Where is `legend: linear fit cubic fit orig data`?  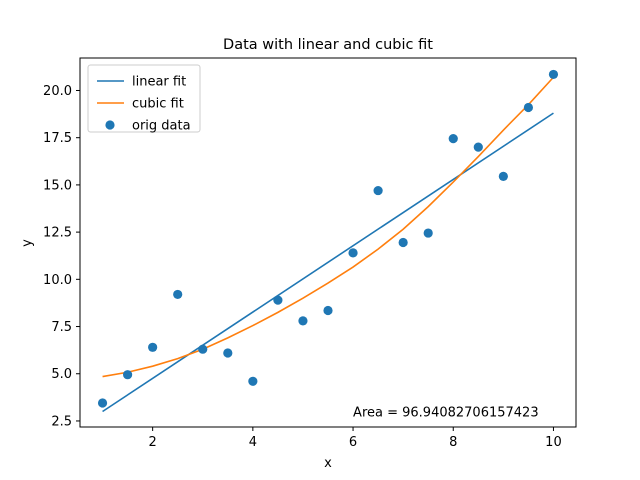 legend: linear fit cubic fit orig data is located at coordinates (144, 99).